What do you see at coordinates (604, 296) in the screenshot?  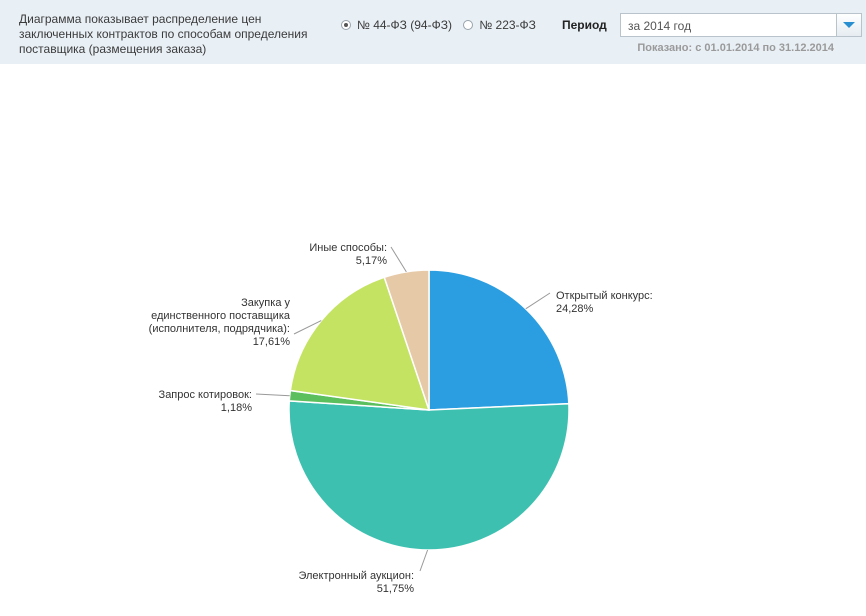 I see `slice-label-line: Открытый конкурс:` at bounding box center [604, 296].